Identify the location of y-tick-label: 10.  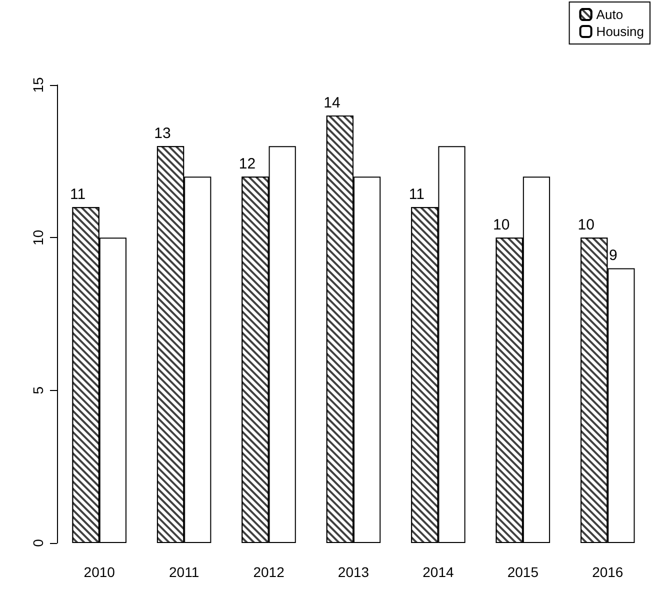
(38, 238).